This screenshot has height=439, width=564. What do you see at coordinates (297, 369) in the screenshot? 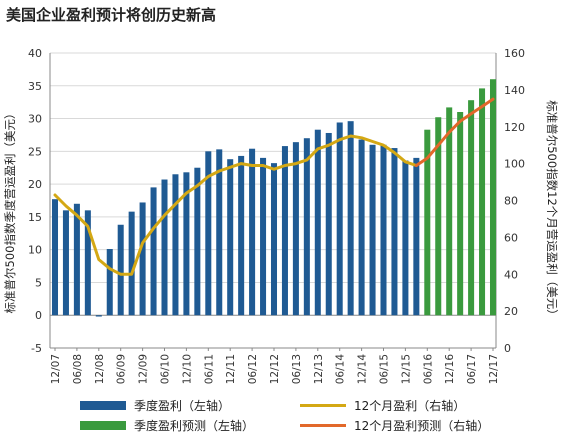
I see `x-tick-label: 06/13` at bounding box center [297, 369].